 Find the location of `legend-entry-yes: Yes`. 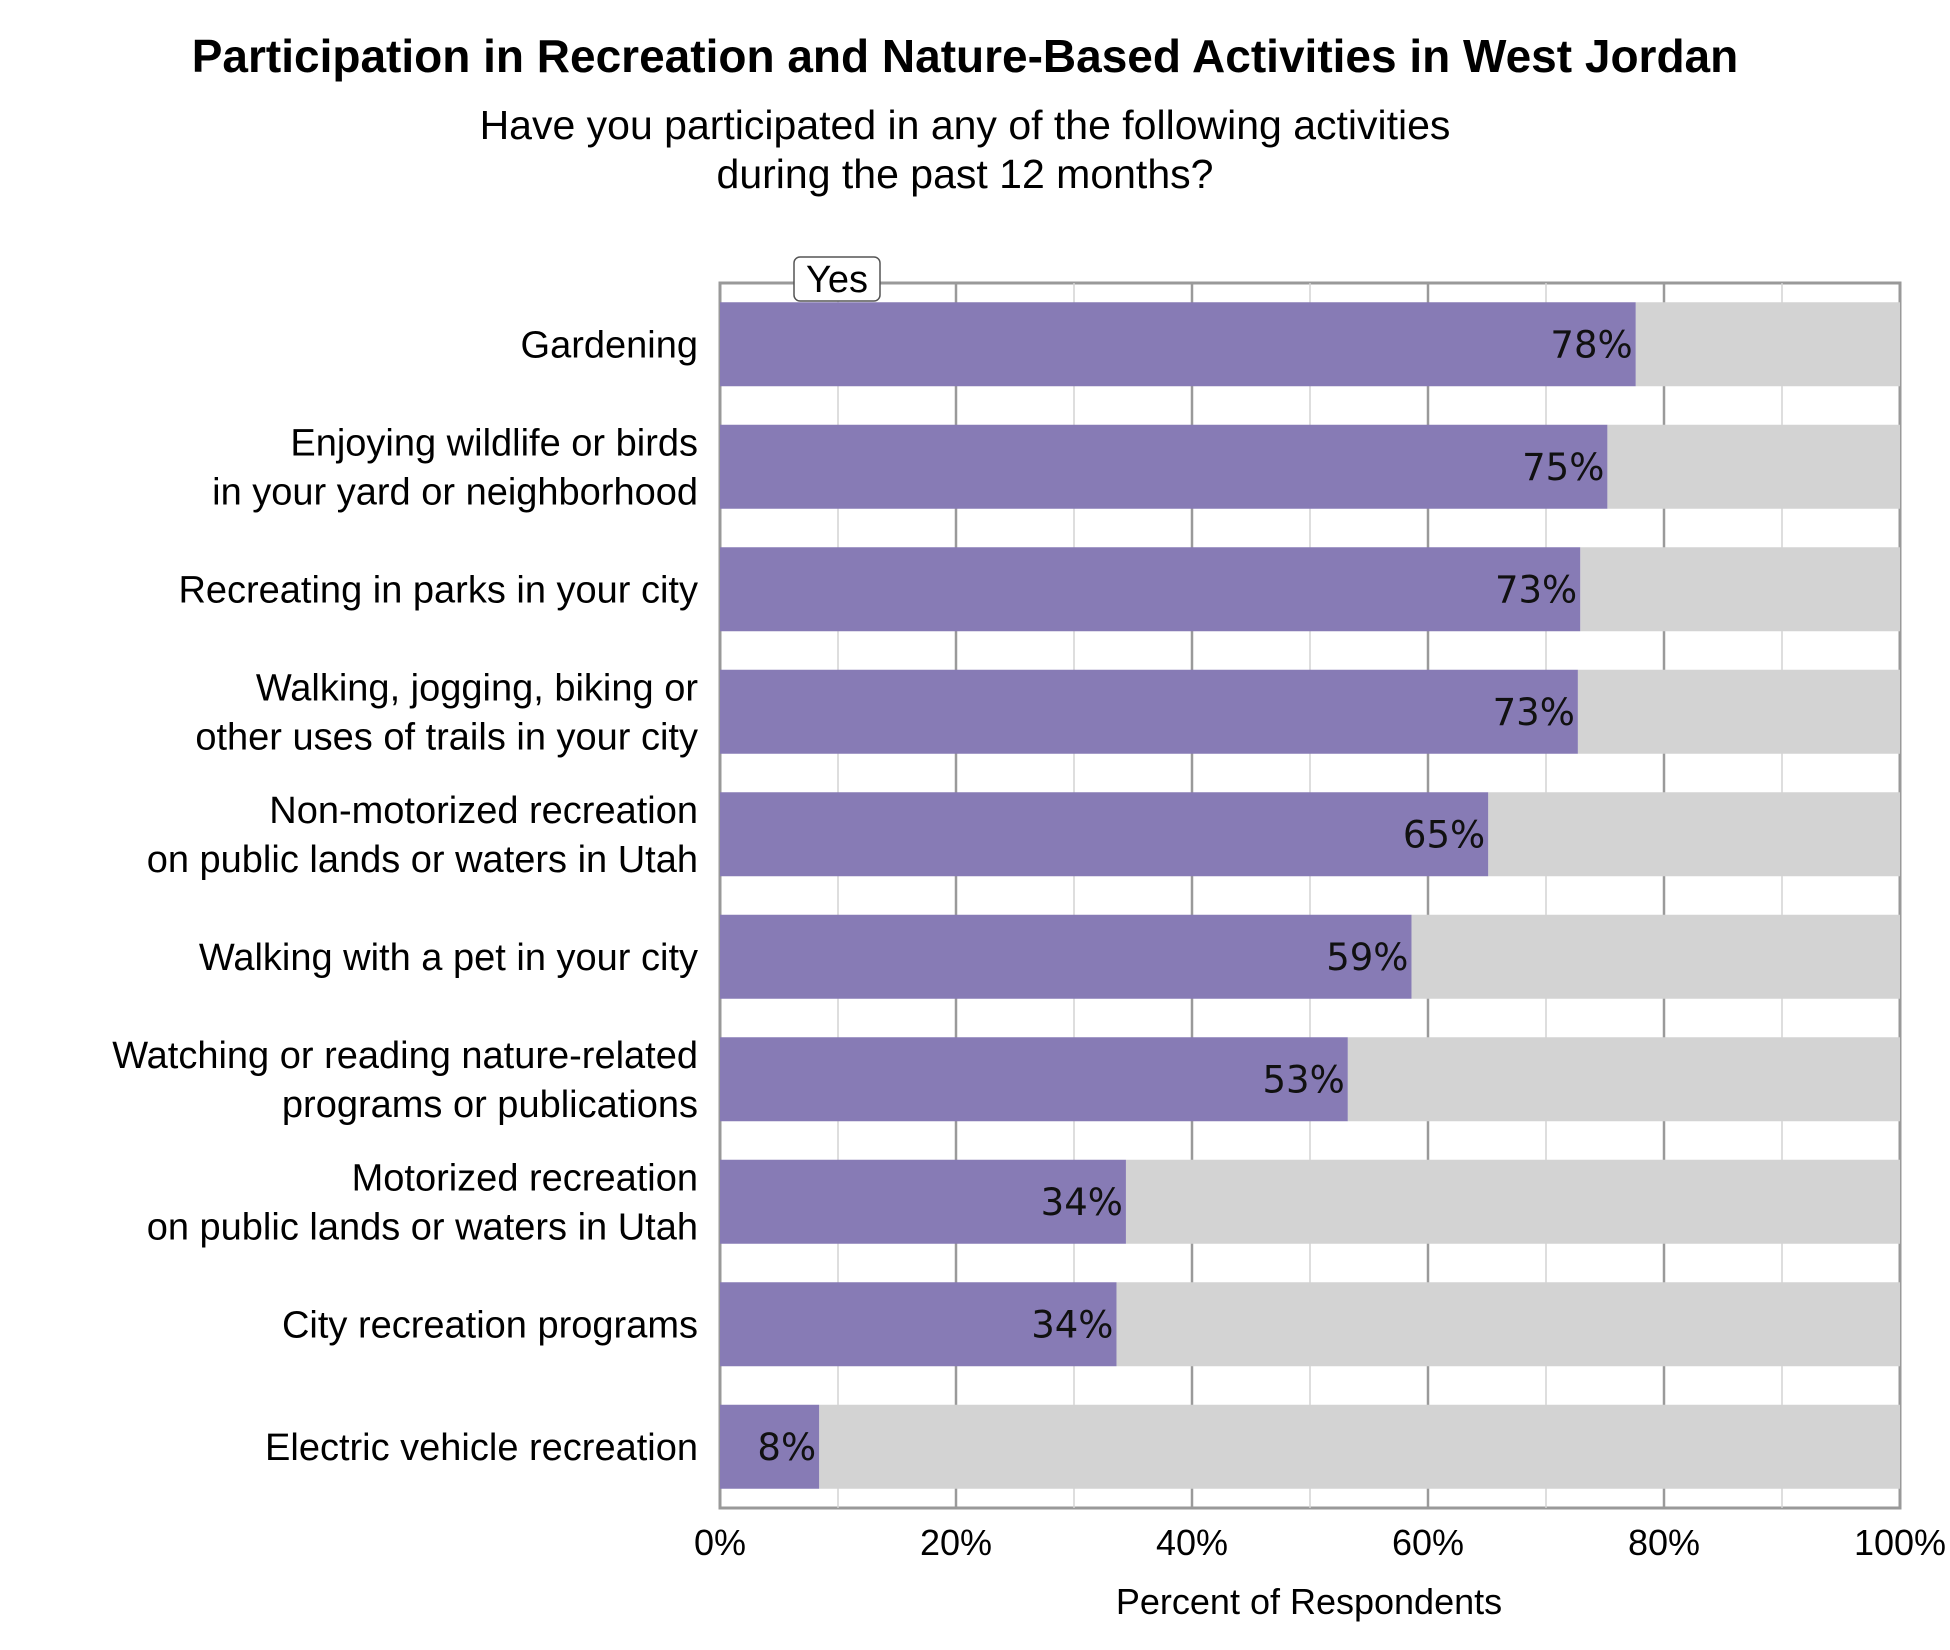

legend-entry-yes: Yes is located at coordinates (837, 280).